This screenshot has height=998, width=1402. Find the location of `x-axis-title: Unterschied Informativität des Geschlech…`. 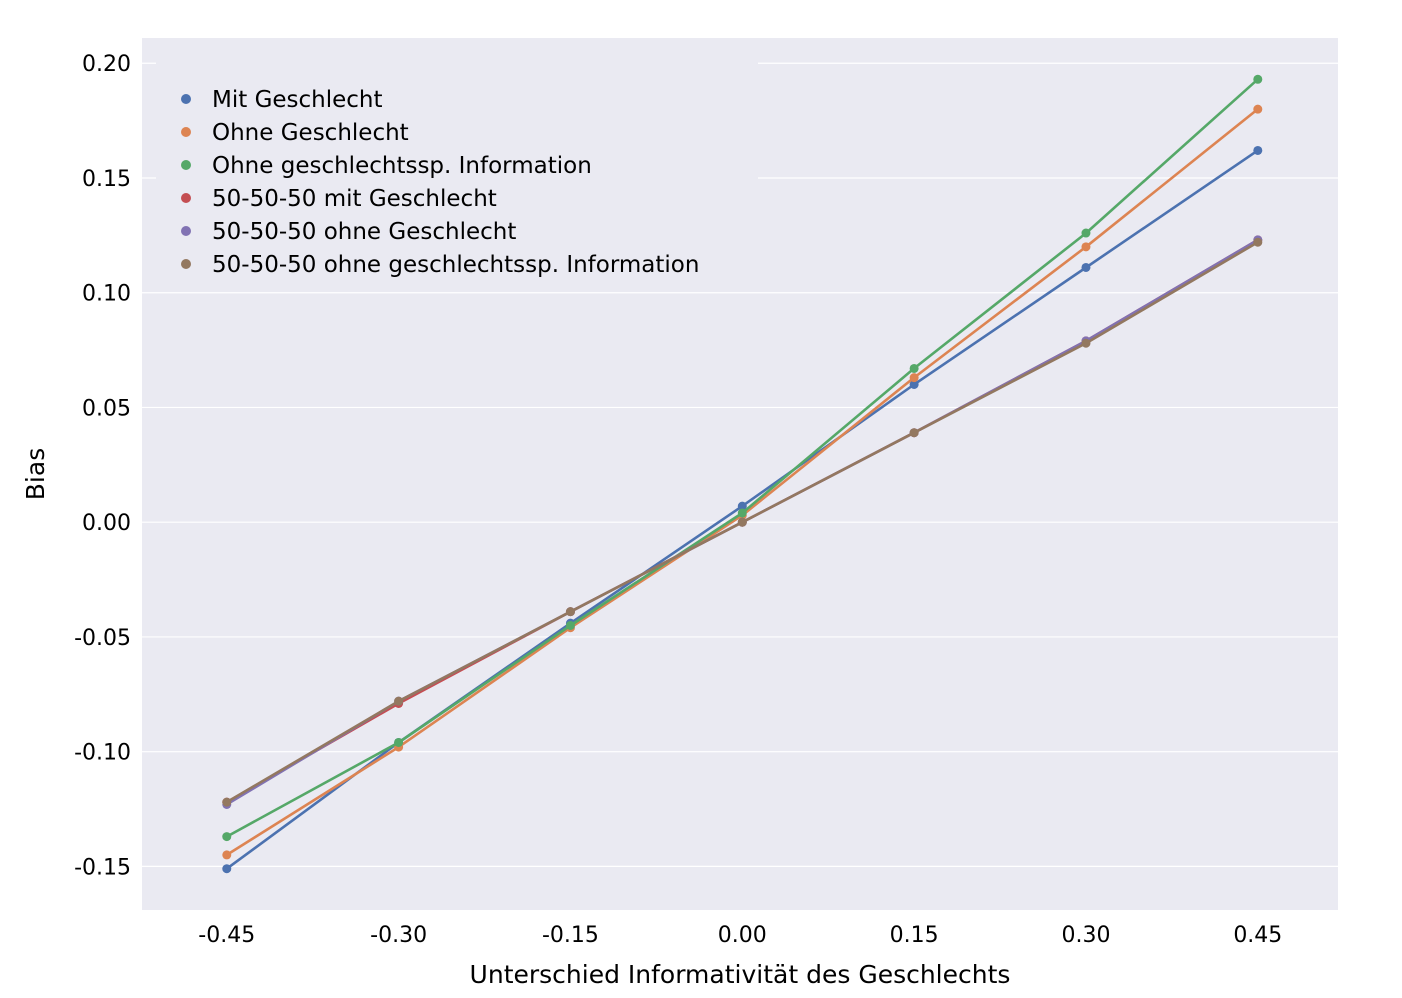

x-axis-title: Unterschied Informativität des Geschlech… is located at coordinates (740, 974).